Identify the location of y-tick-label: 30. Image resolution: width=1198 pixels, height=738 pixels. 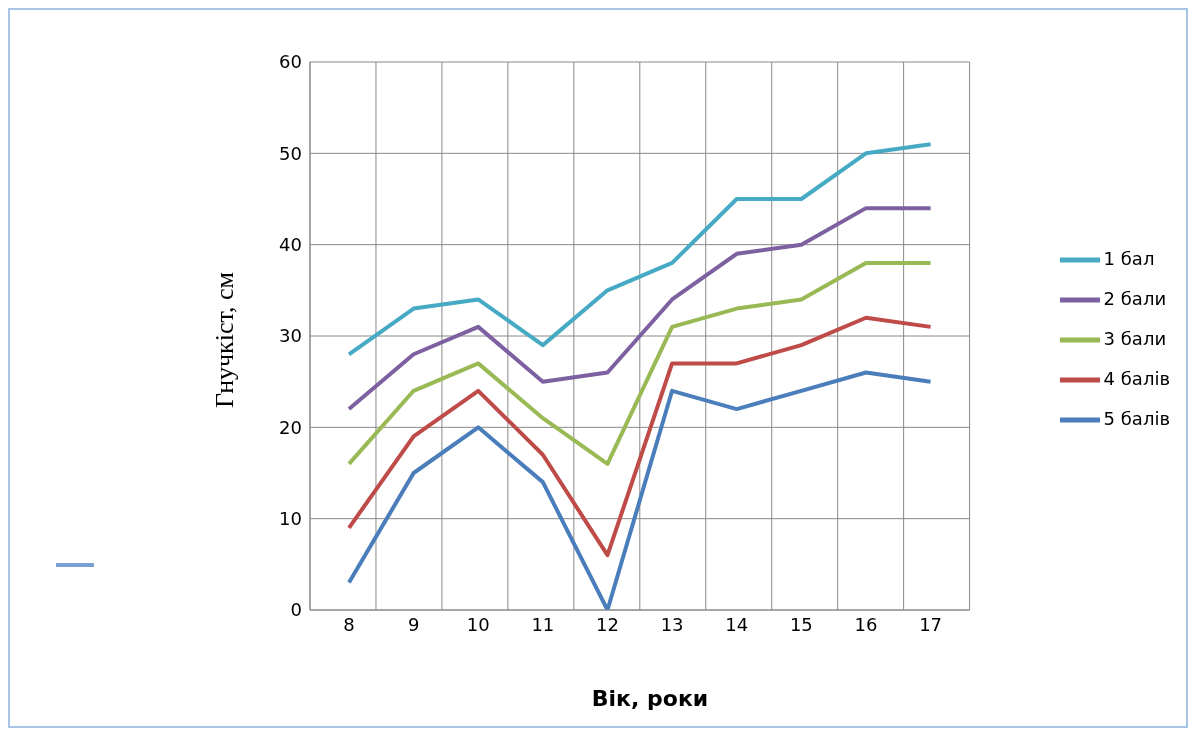
(290, 336).